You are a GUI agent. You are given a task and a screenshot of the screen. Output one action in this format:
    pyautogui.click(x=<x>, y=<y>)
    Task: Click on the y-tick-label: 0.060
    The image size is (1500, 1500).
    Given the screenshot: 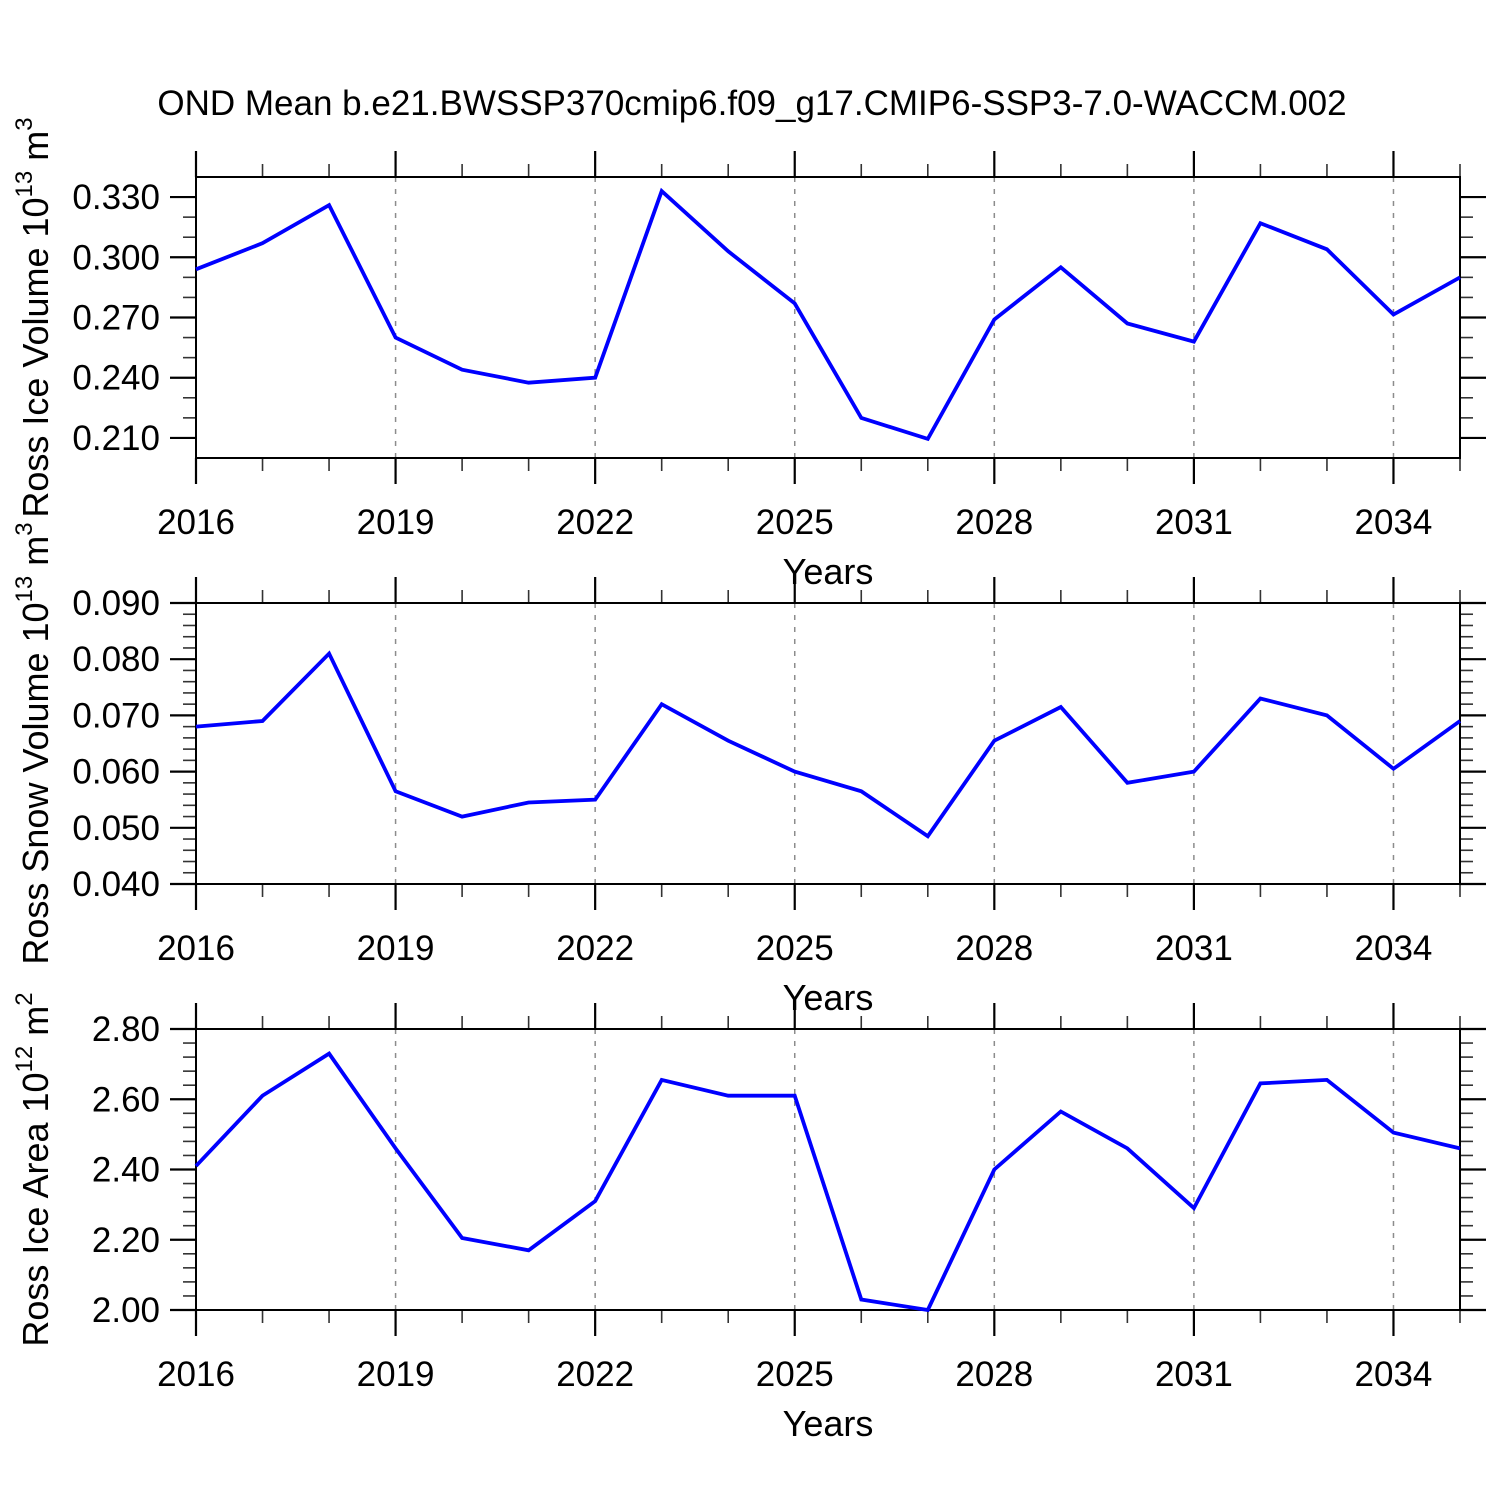 What is the action you would take?
    pyautogui.click(x=116, y=772)
    